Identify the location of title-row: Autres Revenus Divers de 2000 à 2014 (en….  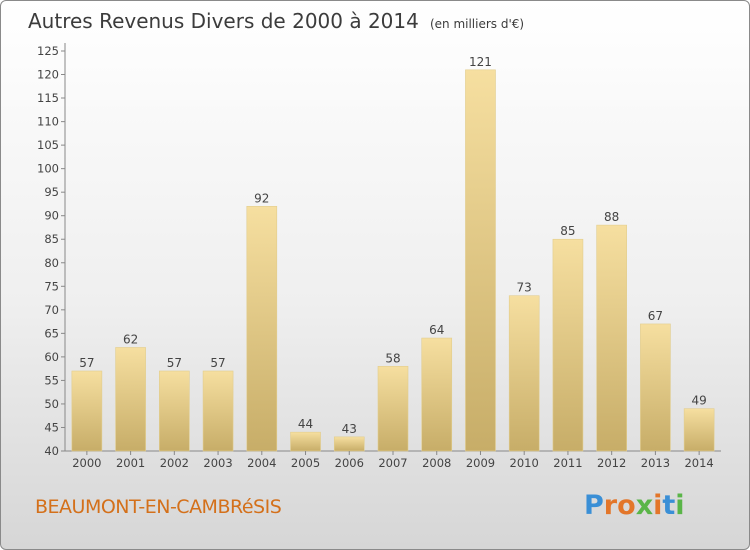
(276, 21).